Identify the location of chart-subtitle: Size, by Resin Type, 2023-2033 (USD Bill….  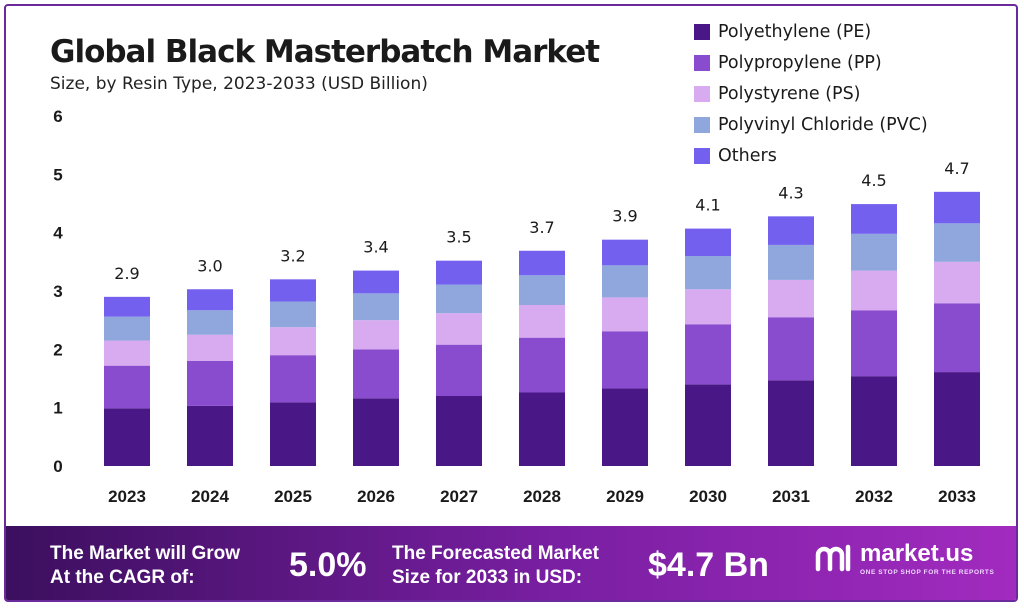
(239, 84).